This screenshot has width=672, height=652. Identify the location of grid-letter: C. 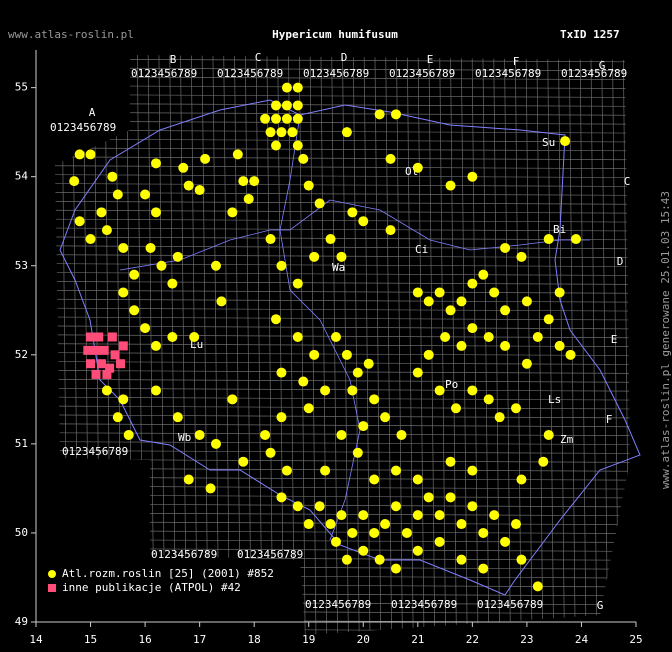
(627, 181).